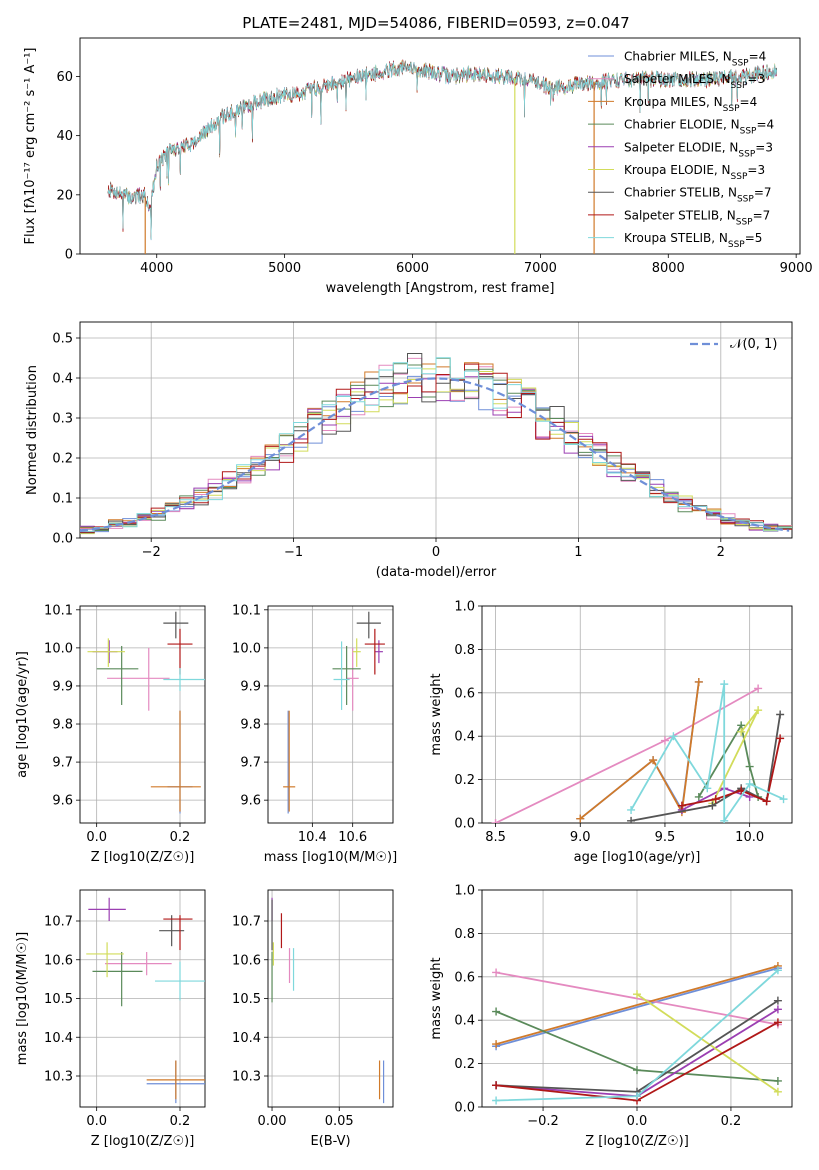 This screenshot has width=819, height=1170. I want to click on x-tick-label: 0.05, so click(339, 1121).